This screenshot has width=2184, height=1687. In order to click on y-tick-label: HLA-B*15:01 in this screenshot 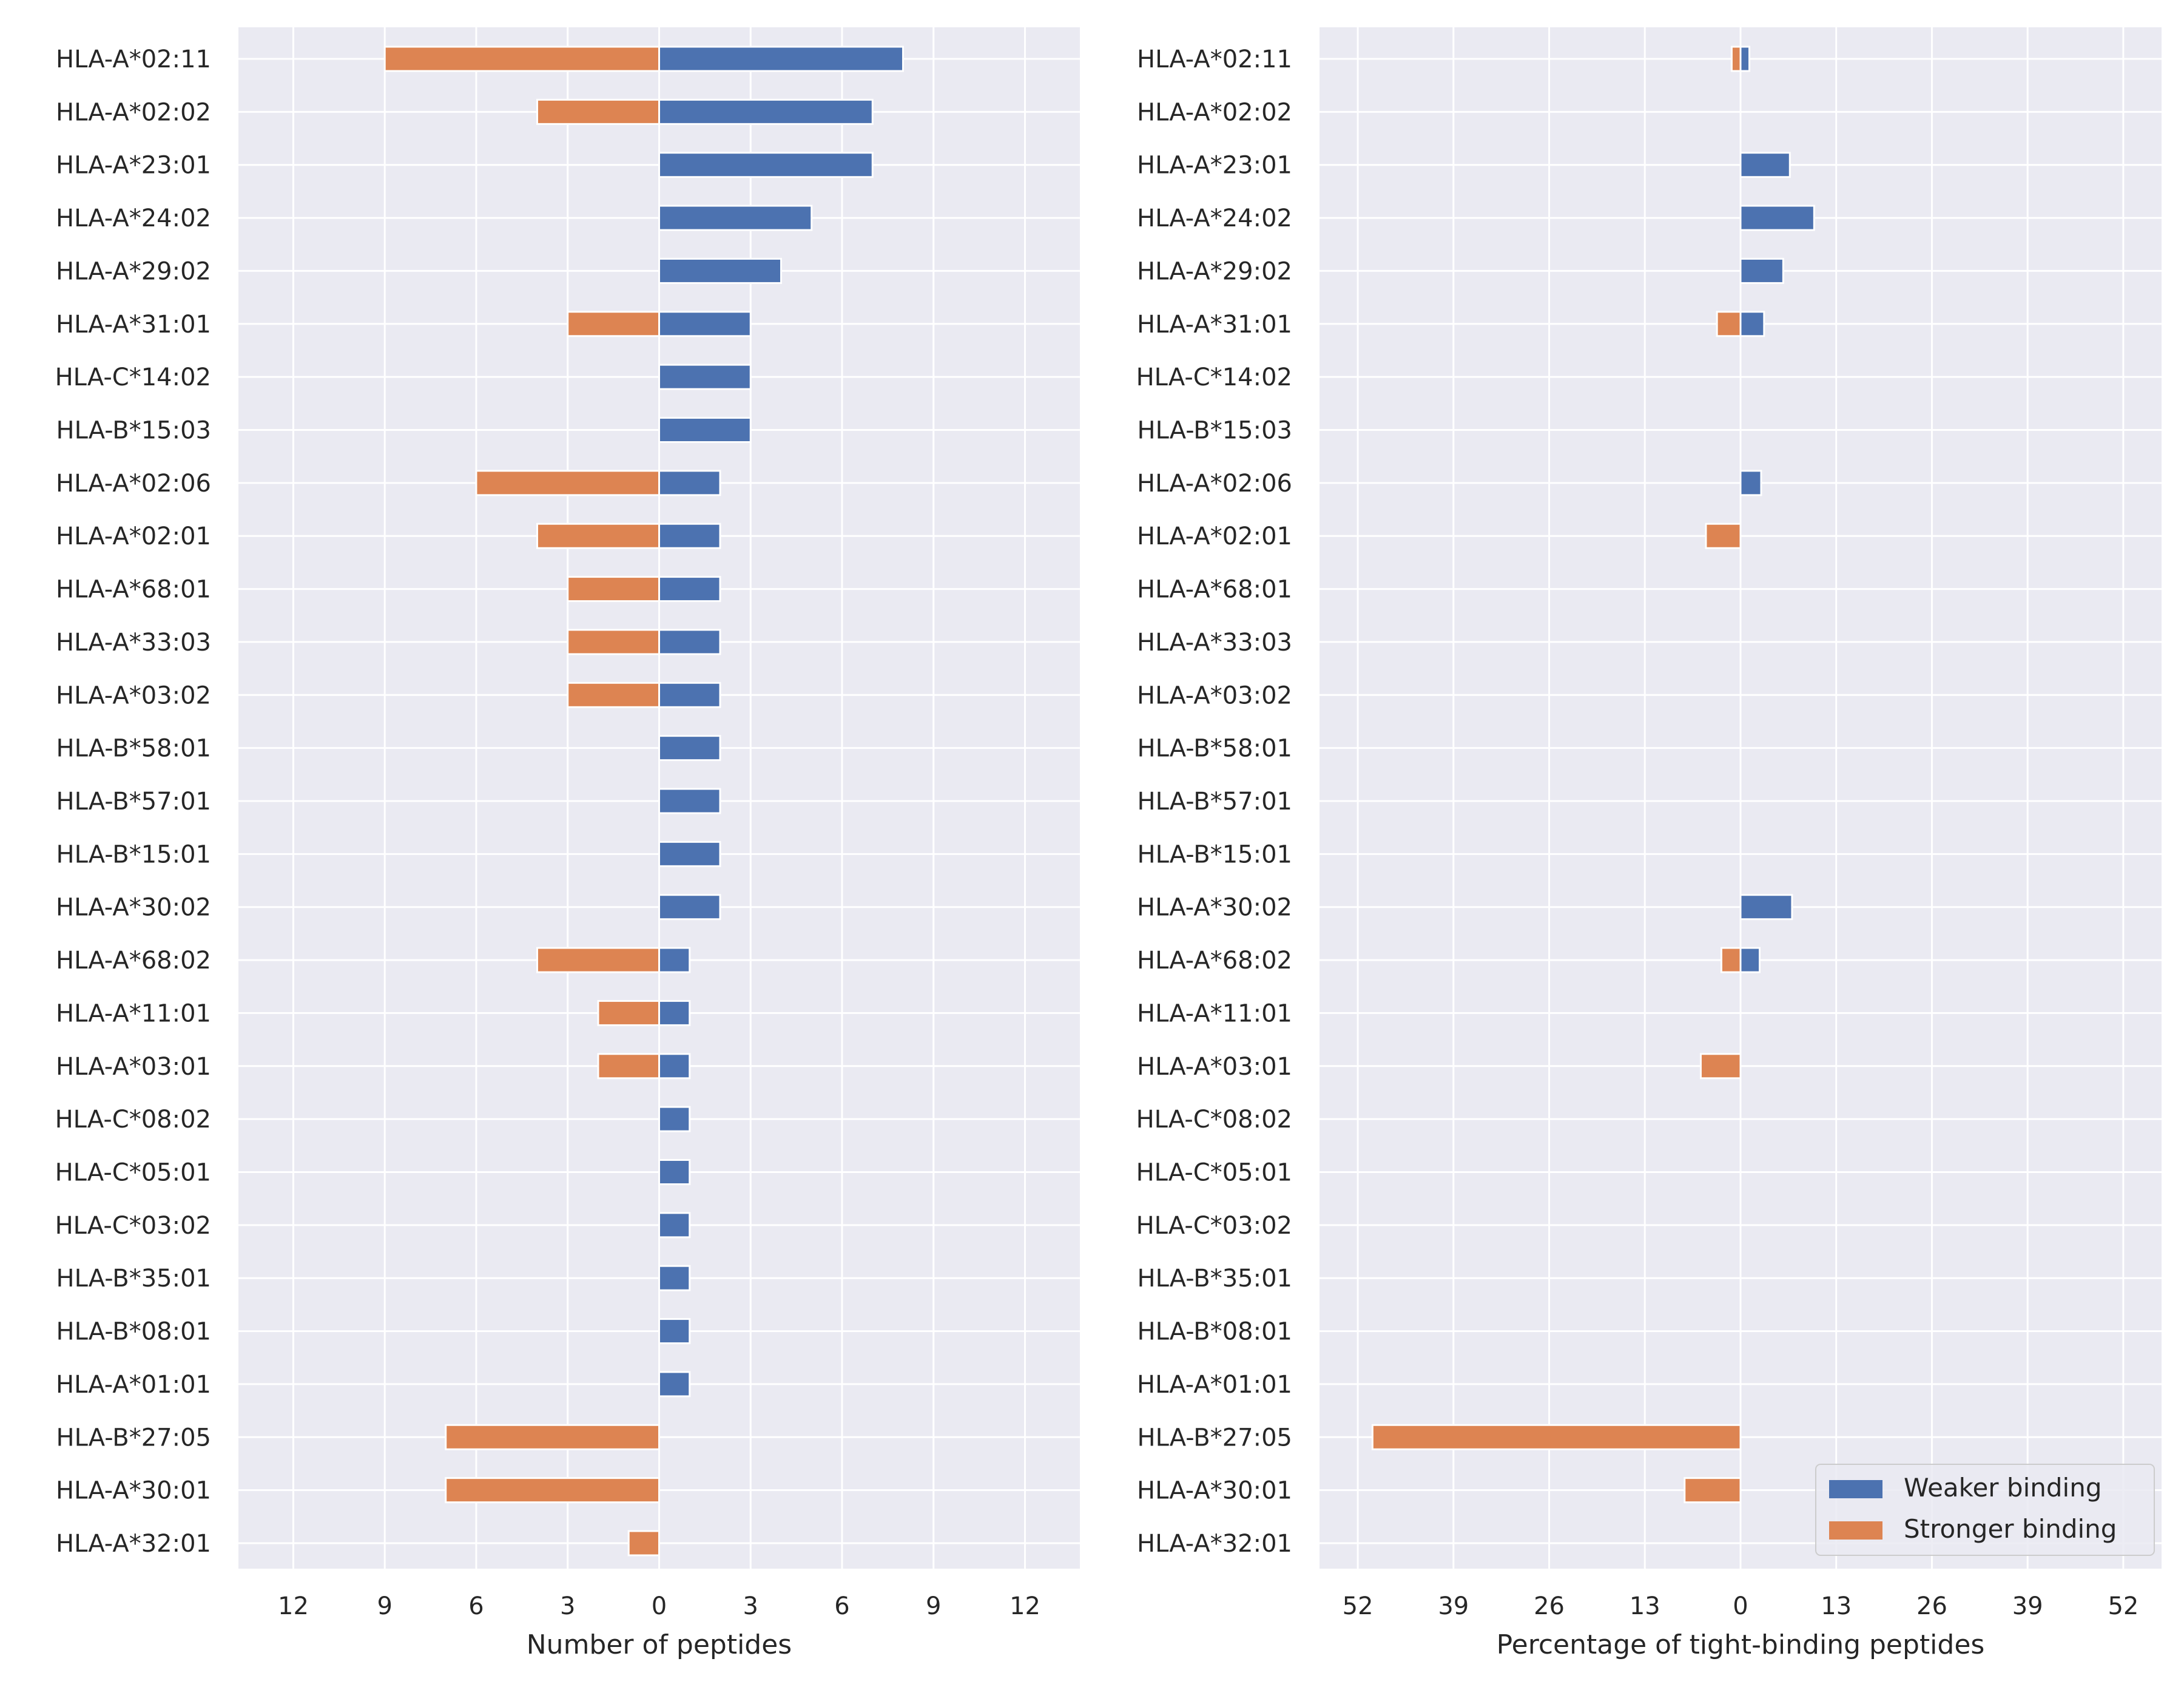, I will do `click(1215, 854)`.